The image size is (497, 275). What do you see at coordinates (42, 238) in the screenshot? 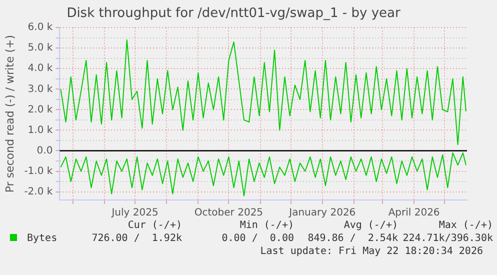
I see `legend-label: Bytes` at bounding box center [42, 238].